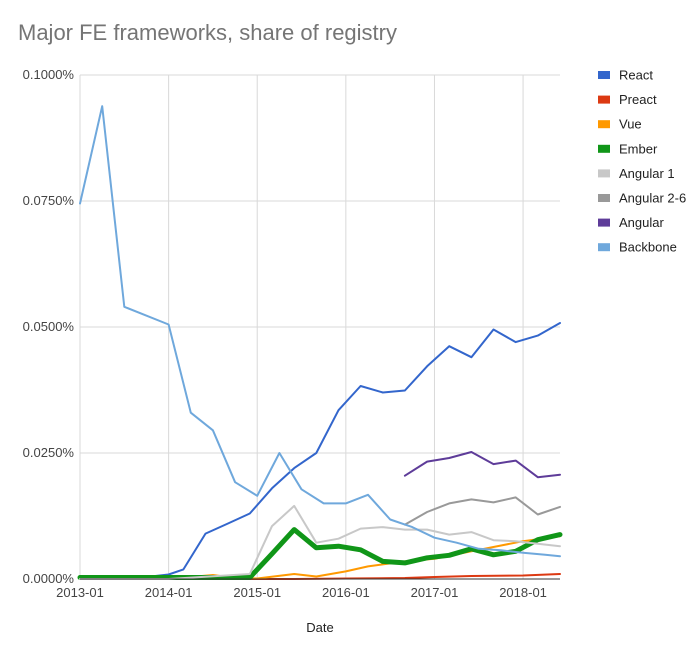 The height and width of the screenshot is (651, 698). Describe the element at coordinates (49, 200) in the screenshot. I see `y-tick-label: 0.0750%` at that location.